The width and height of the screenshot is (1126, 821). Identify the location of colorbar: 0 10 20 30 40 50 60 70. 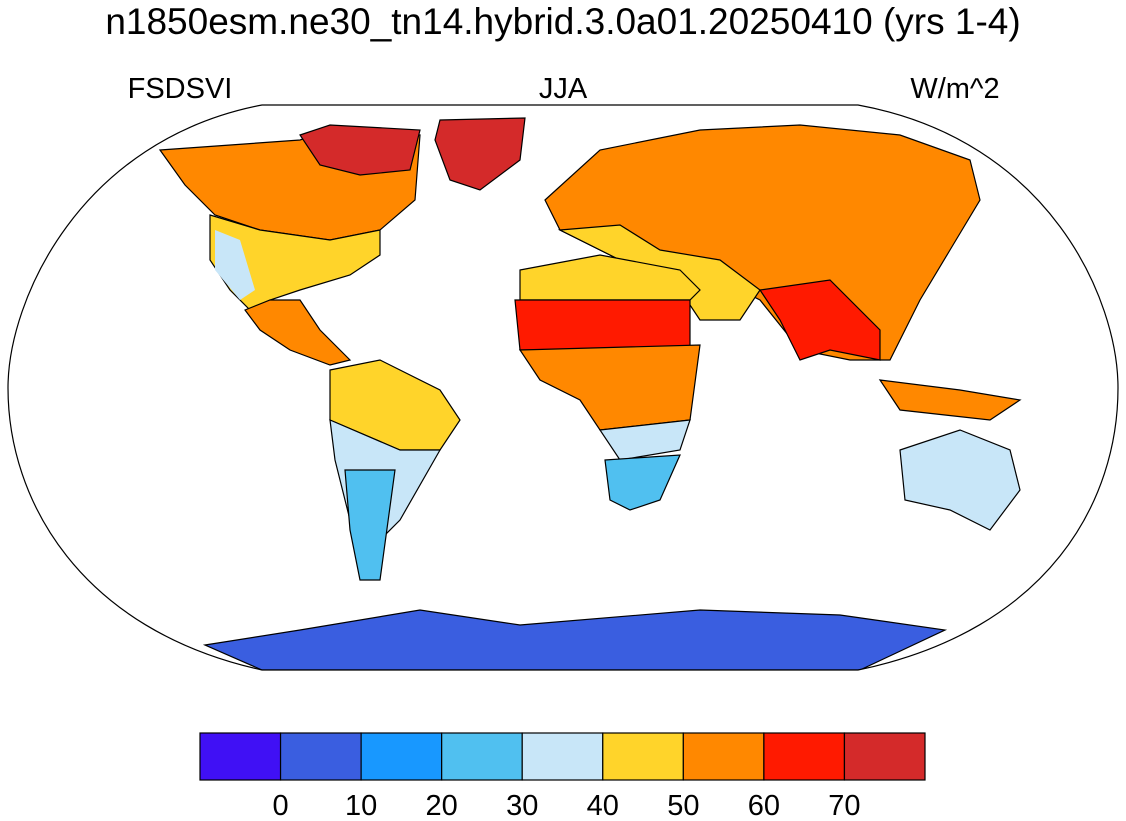
(562, 776).